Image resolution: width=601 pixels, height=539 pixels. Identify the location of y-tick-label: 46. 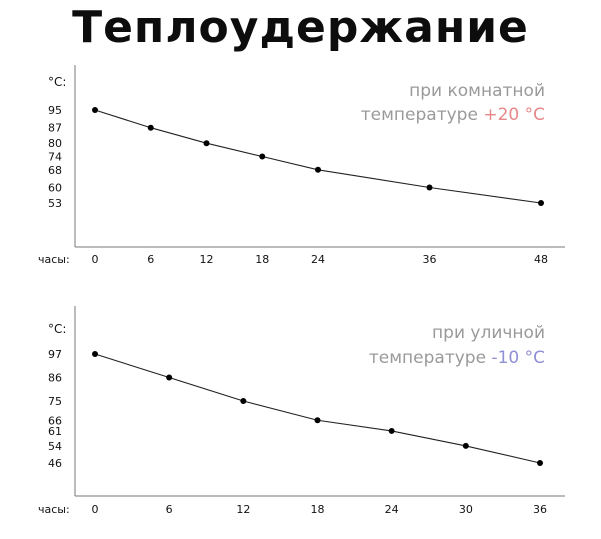
(55, 463).